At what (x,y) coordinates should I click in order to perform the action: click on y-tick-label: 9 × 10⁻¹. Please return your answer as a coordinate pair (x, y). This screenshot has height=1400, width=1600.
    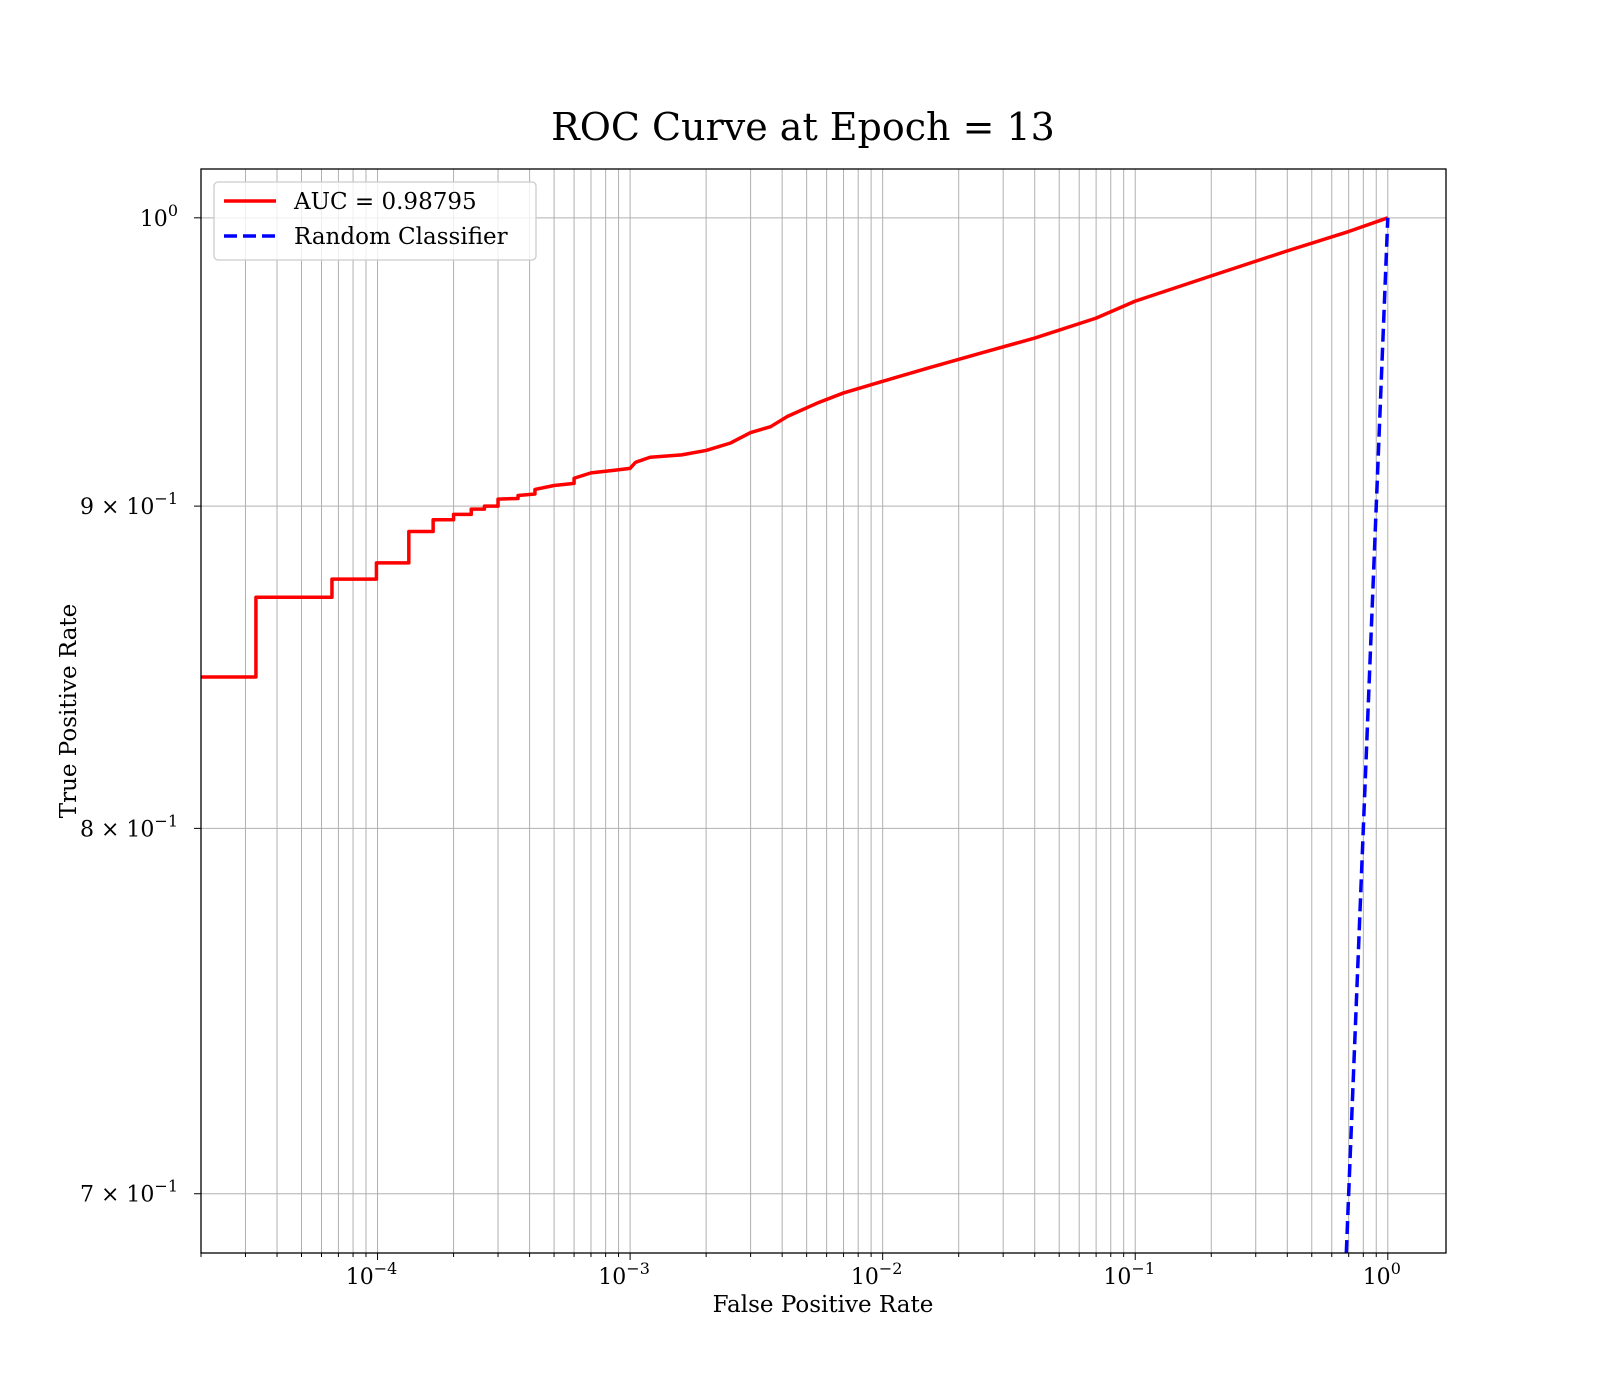
    Looking at the image, I should click on (129, 504).